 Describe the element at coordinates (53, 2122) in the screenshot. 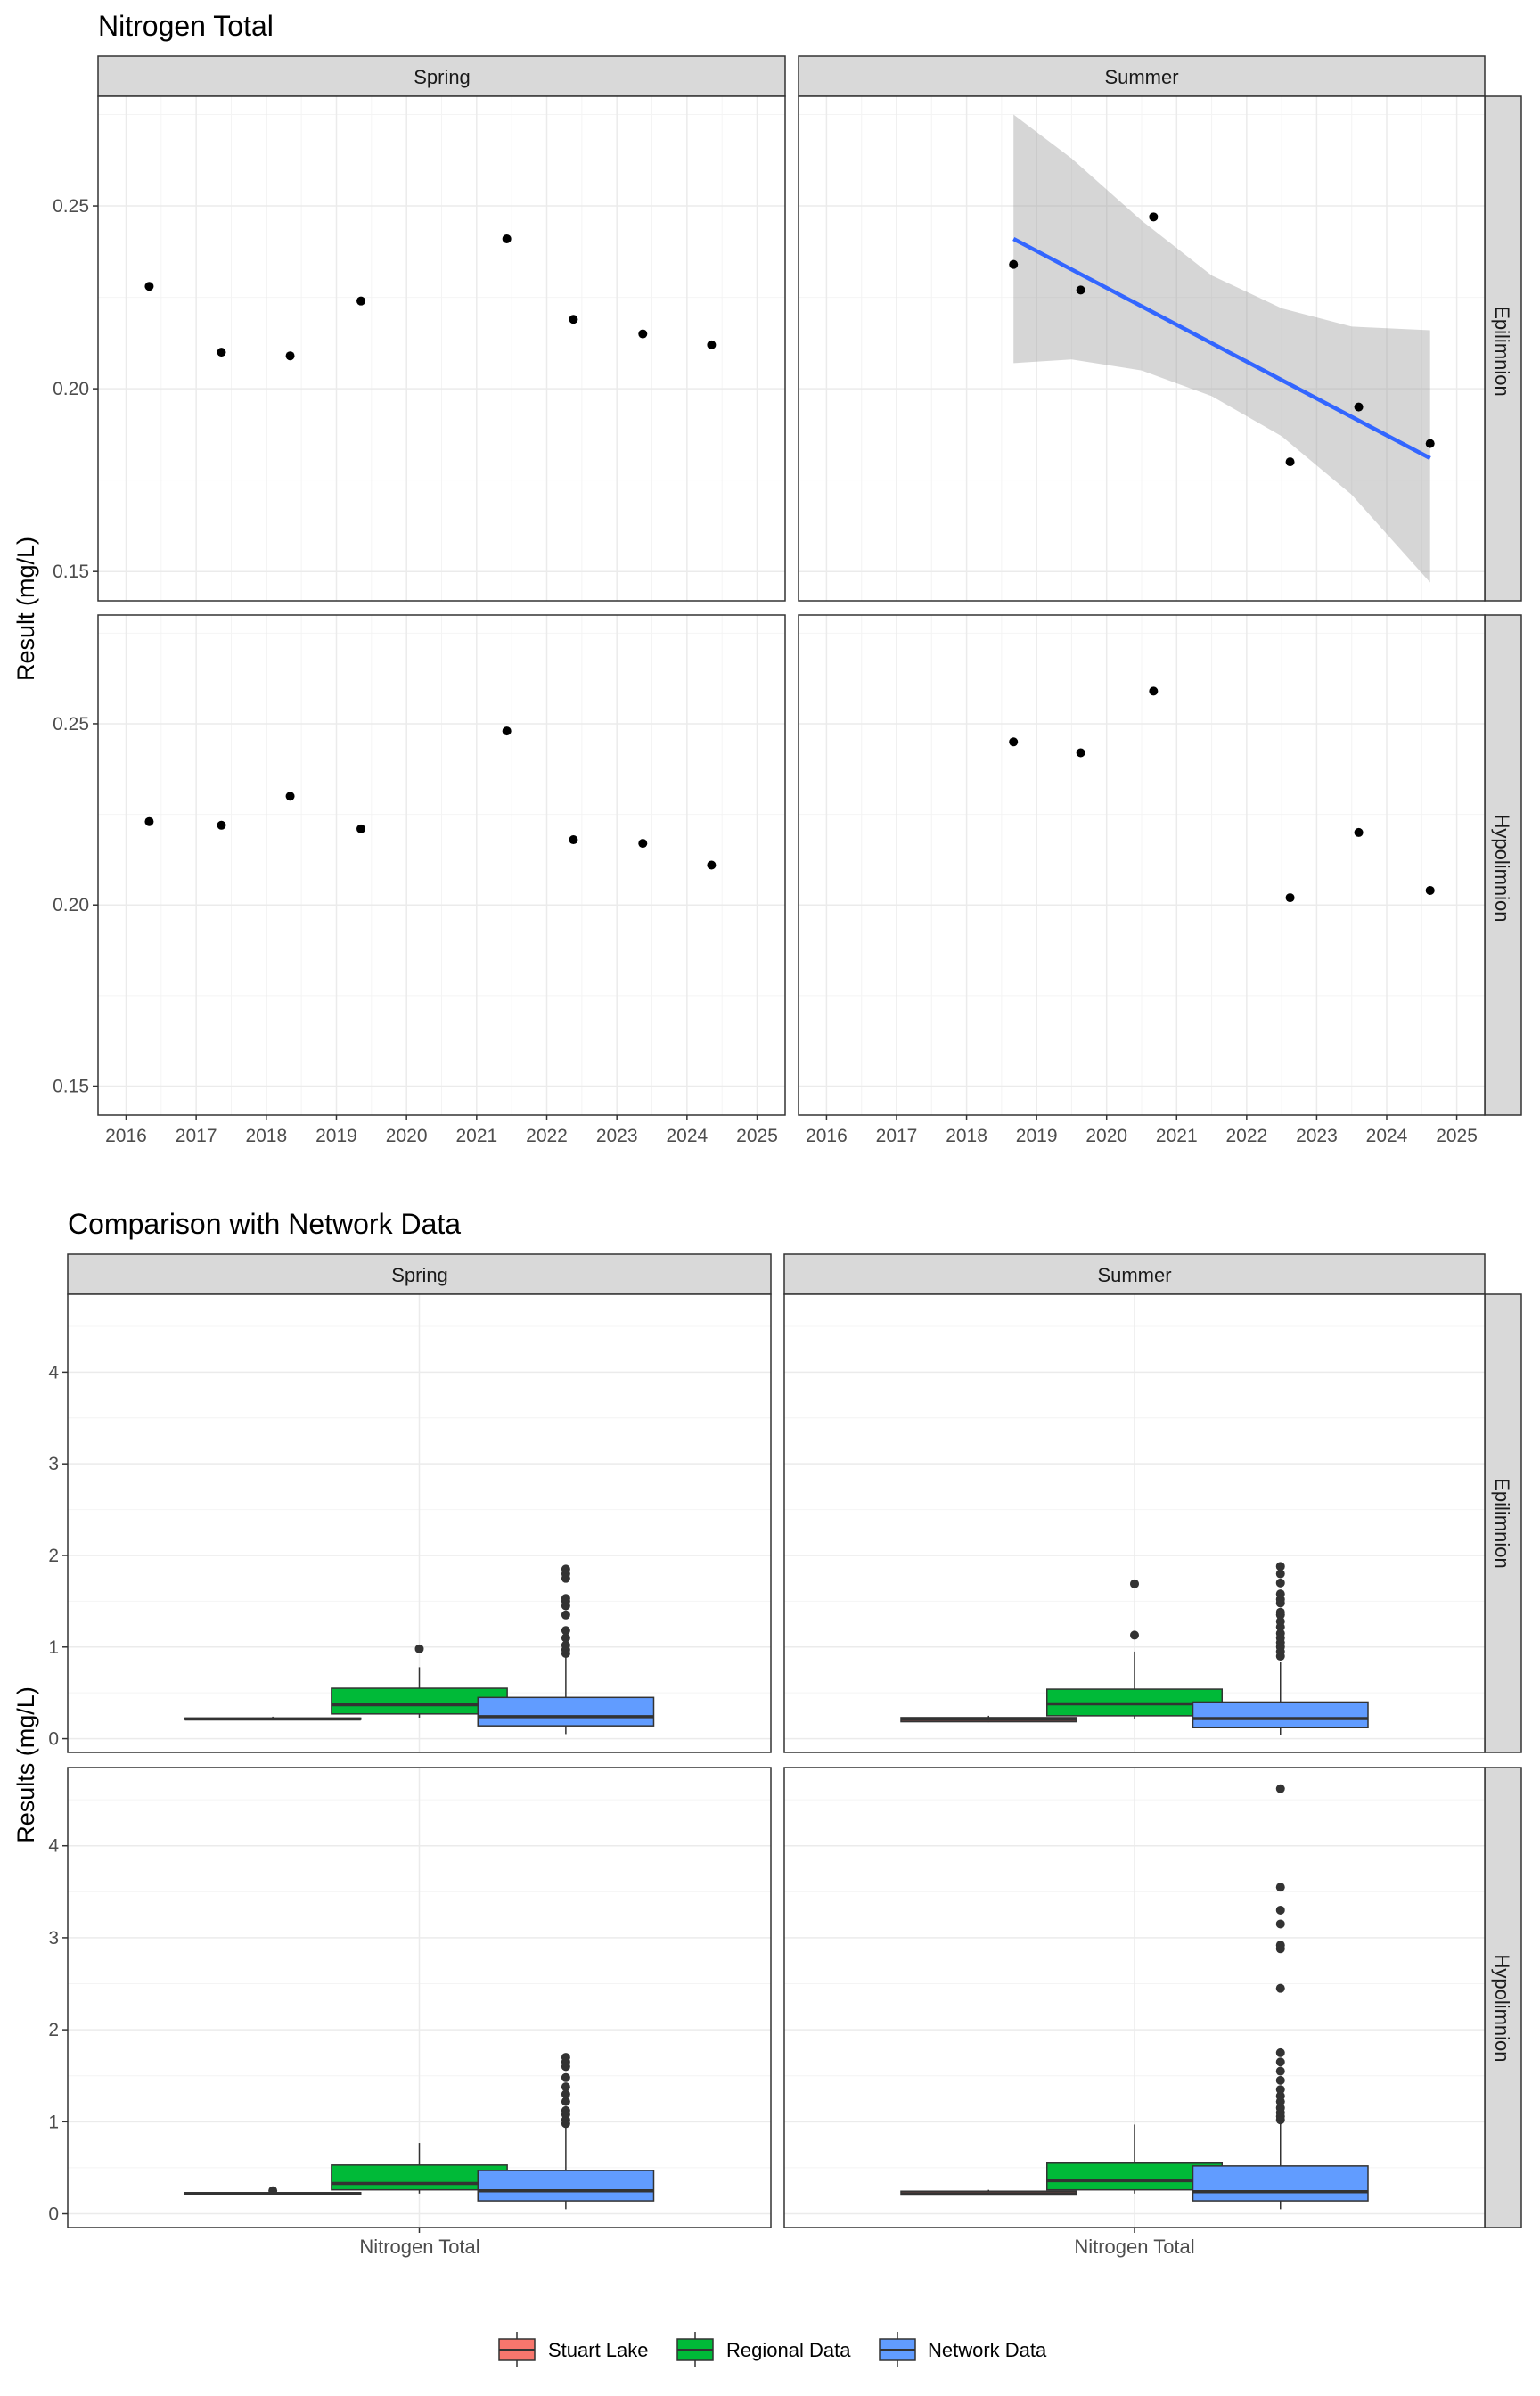

I see `y-tick-label: 1` at that location.